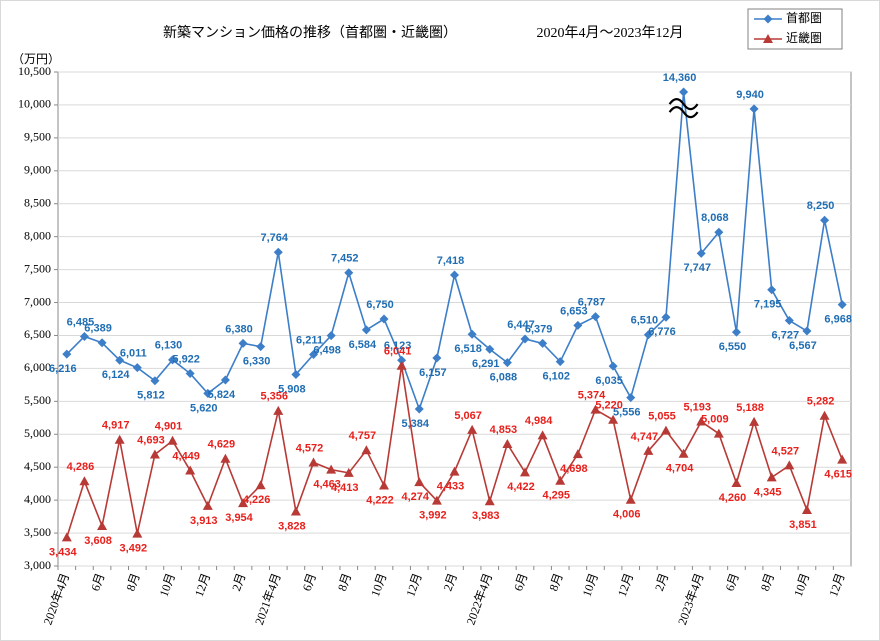 Image resolution: width=880 pixels, height=641 pixels. Describe the element at coordinates (37, 367) in the screenshot. I see `y-tick-label: 6,000` at that location.